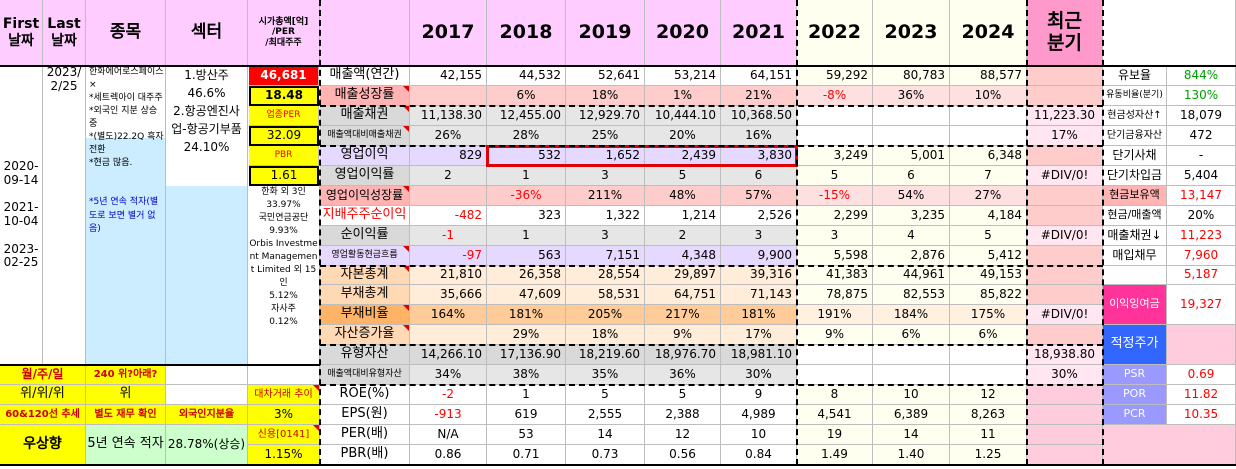  What do you see at coordinates (988, 295) in the screenshot?
I see `data-cell: 85,822` at bounding box center [988, 295].